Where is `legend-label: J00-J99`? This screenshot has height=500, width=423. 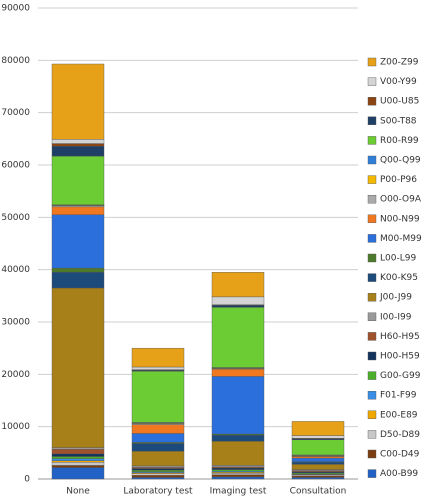
legend-label: J00-J99 is located at coordinates (395, 298).